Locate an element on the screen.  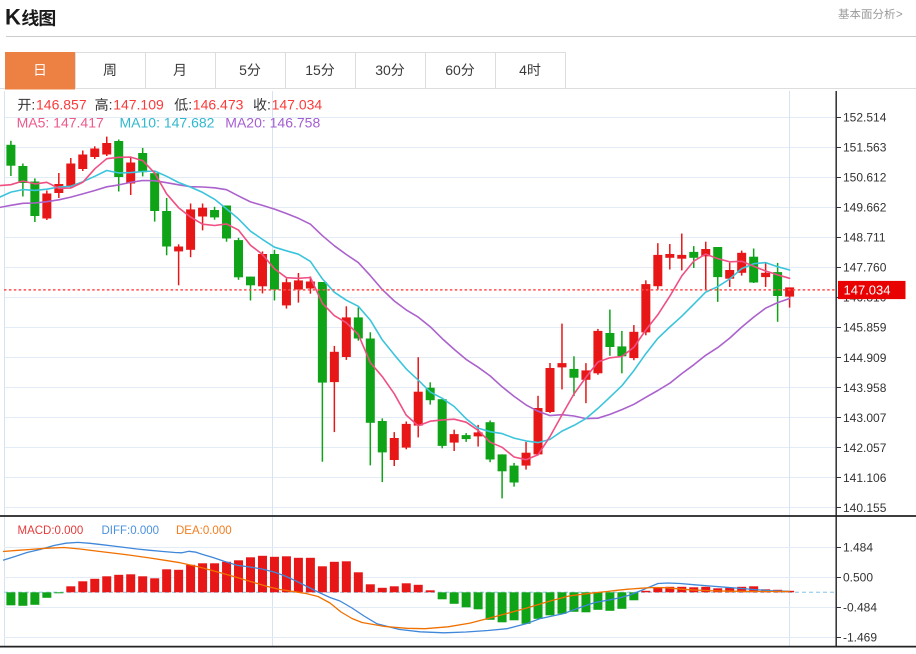
svg-text: 60 is located at coordinates (453, 70).